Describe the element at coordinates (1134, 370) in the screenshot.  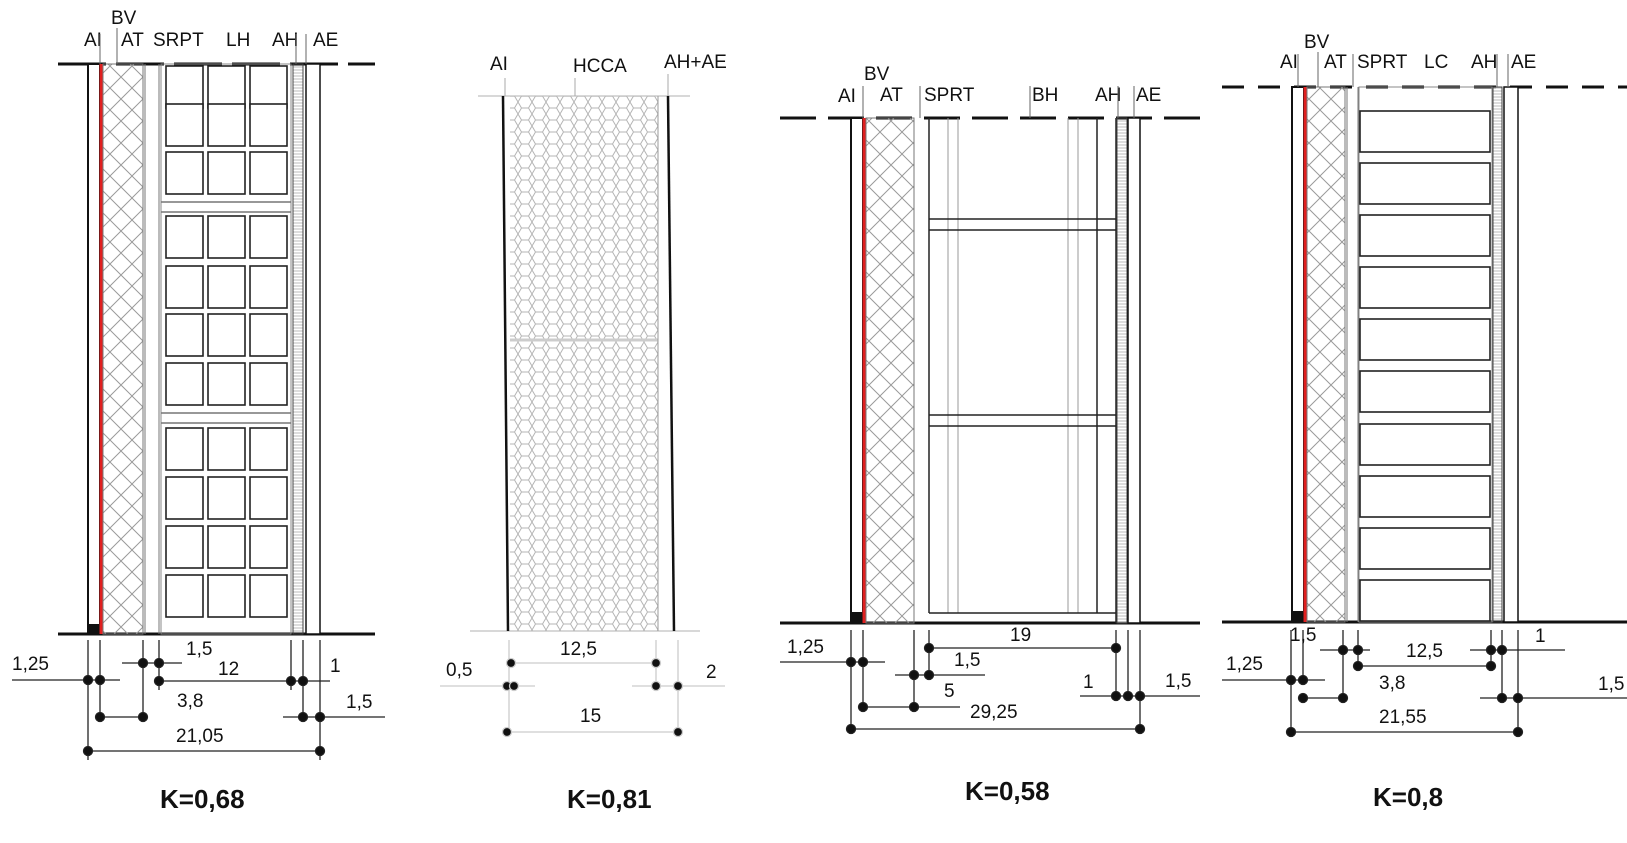
I see `panel-3-layer-ae` at that location.